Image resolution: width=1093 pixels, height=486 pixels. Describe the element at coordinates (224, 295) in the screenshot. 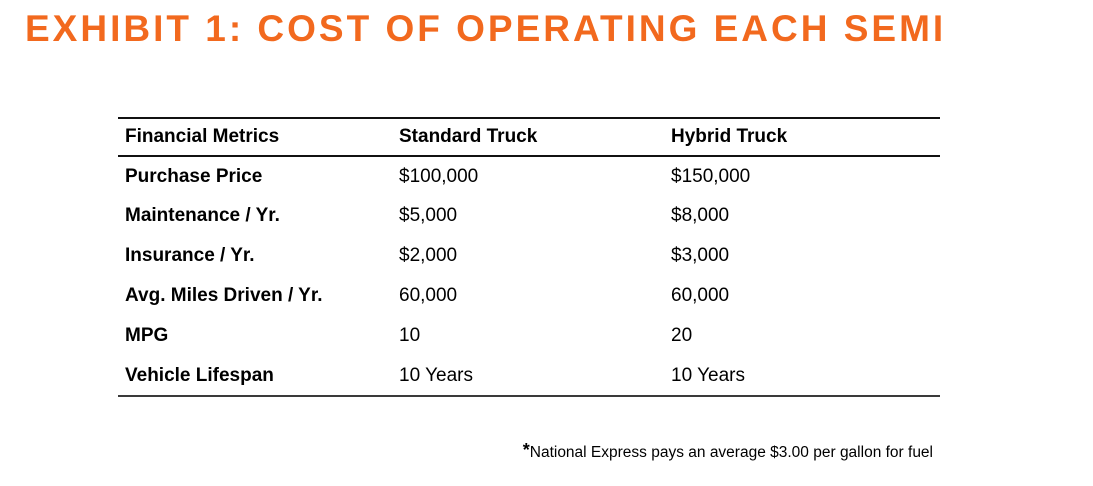

I see `metric-label: Avg. Miles Driven / Yr.` at that location.